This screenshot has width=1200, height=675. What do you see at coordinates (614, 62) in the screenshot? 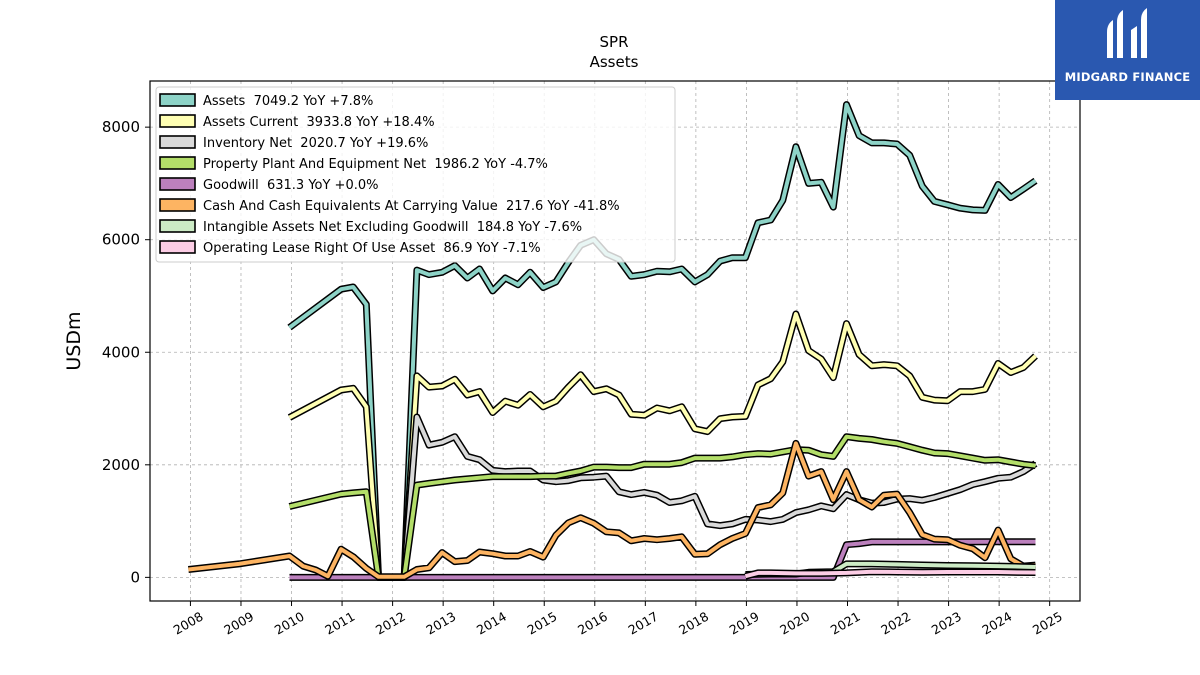
I see `chart-subtitle: Assets` at bounding box center [614, 62].